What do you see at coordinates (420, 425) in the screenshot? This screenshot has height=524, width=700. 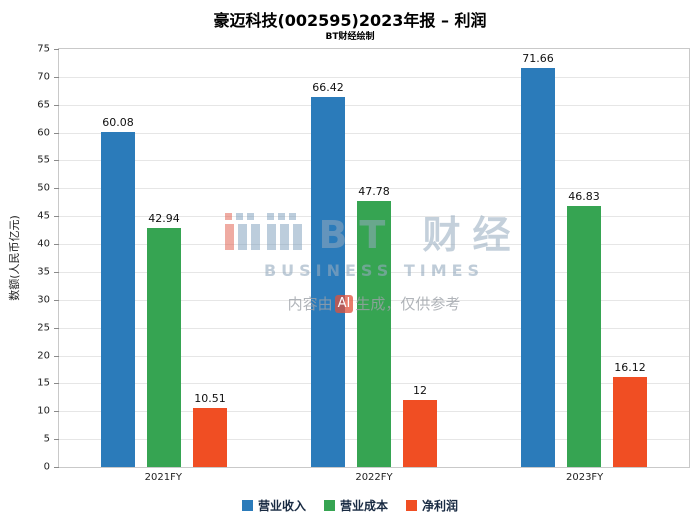 I see `bar-净利润-2022FY: 12` at bounding box center [420, 425].